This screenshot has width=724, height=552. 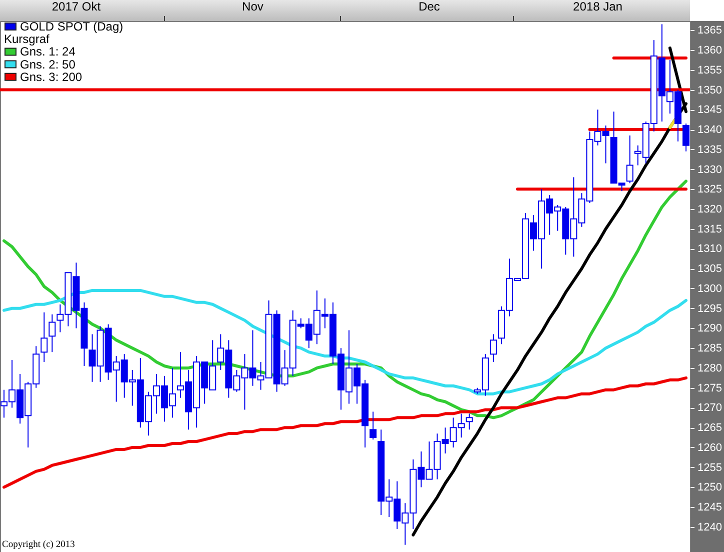 I want to click on y-tick-label: 1300, so click(x=710, y=288).